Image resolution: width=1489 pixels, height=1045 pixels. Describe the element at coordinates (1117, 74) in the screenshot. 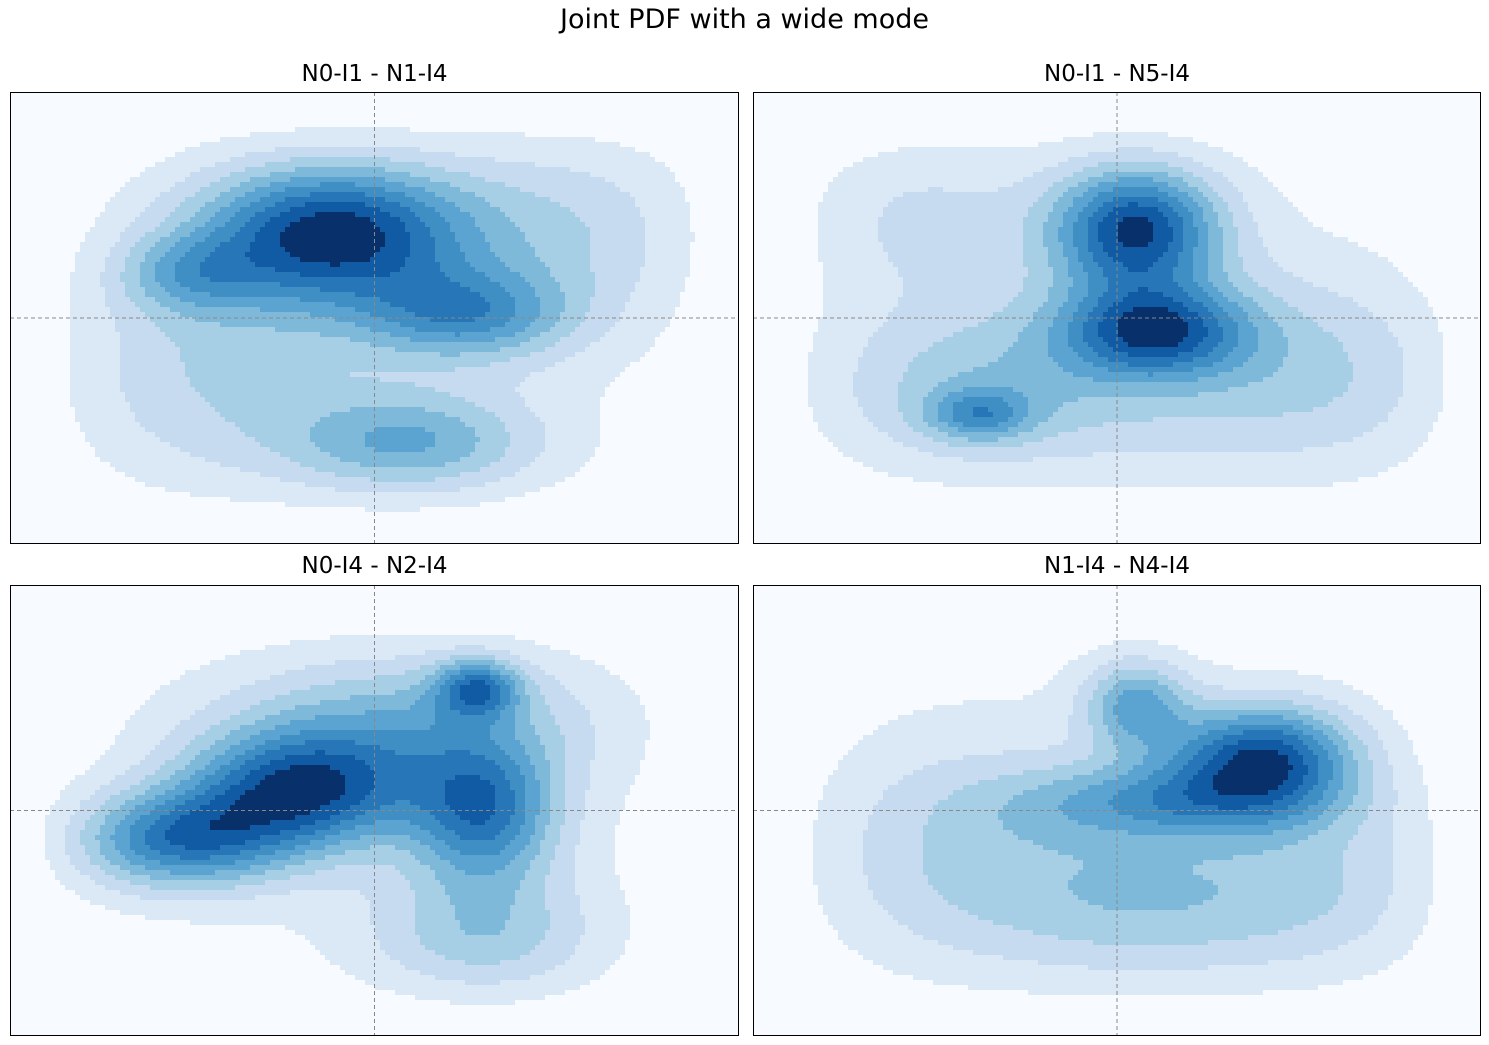

I see `subplot-title-2: N0-I1 - N5-I4` at that location.